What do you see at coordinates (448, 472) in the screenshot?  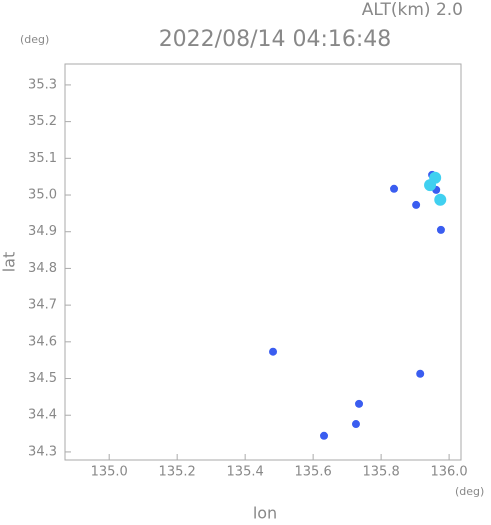 I see `x-tick-label: 136.0` at bounding box center [448, 472].